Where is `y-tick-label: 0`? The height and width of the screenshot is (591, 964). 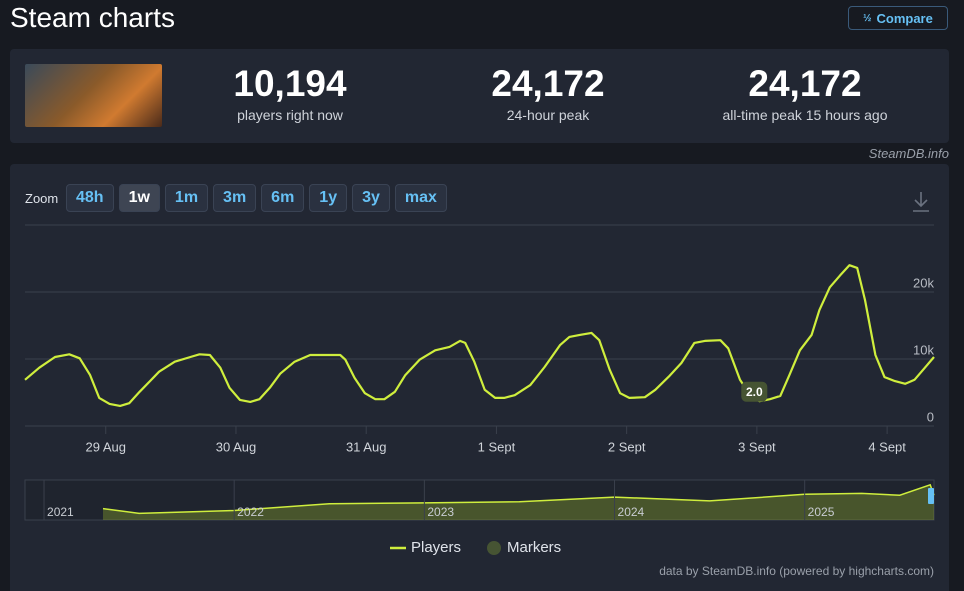
y-tick-label: 0 is located at coordinates (930, 416).